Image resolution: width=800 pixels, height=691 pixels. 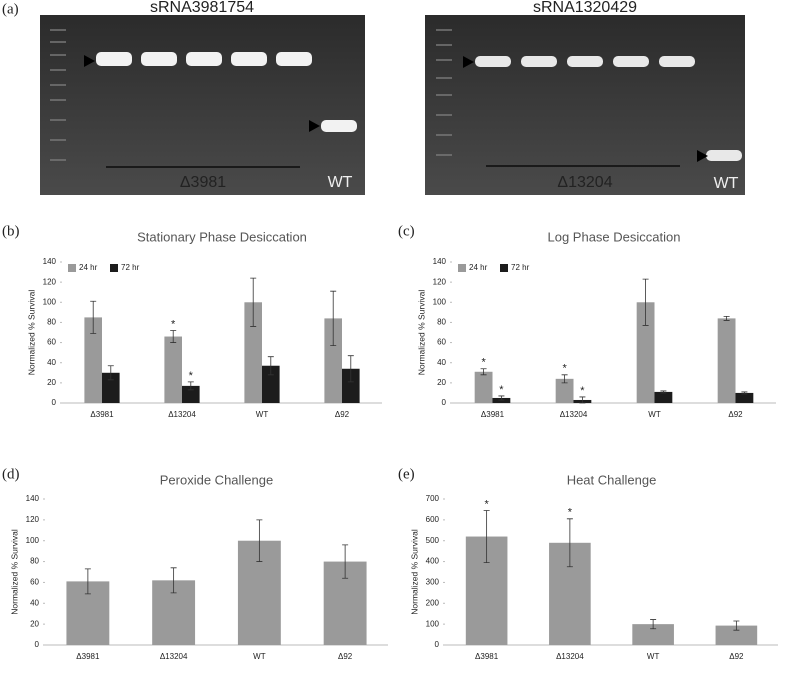 I want to click on gel-title: sRNA3981754, so click(x=202, y=8).